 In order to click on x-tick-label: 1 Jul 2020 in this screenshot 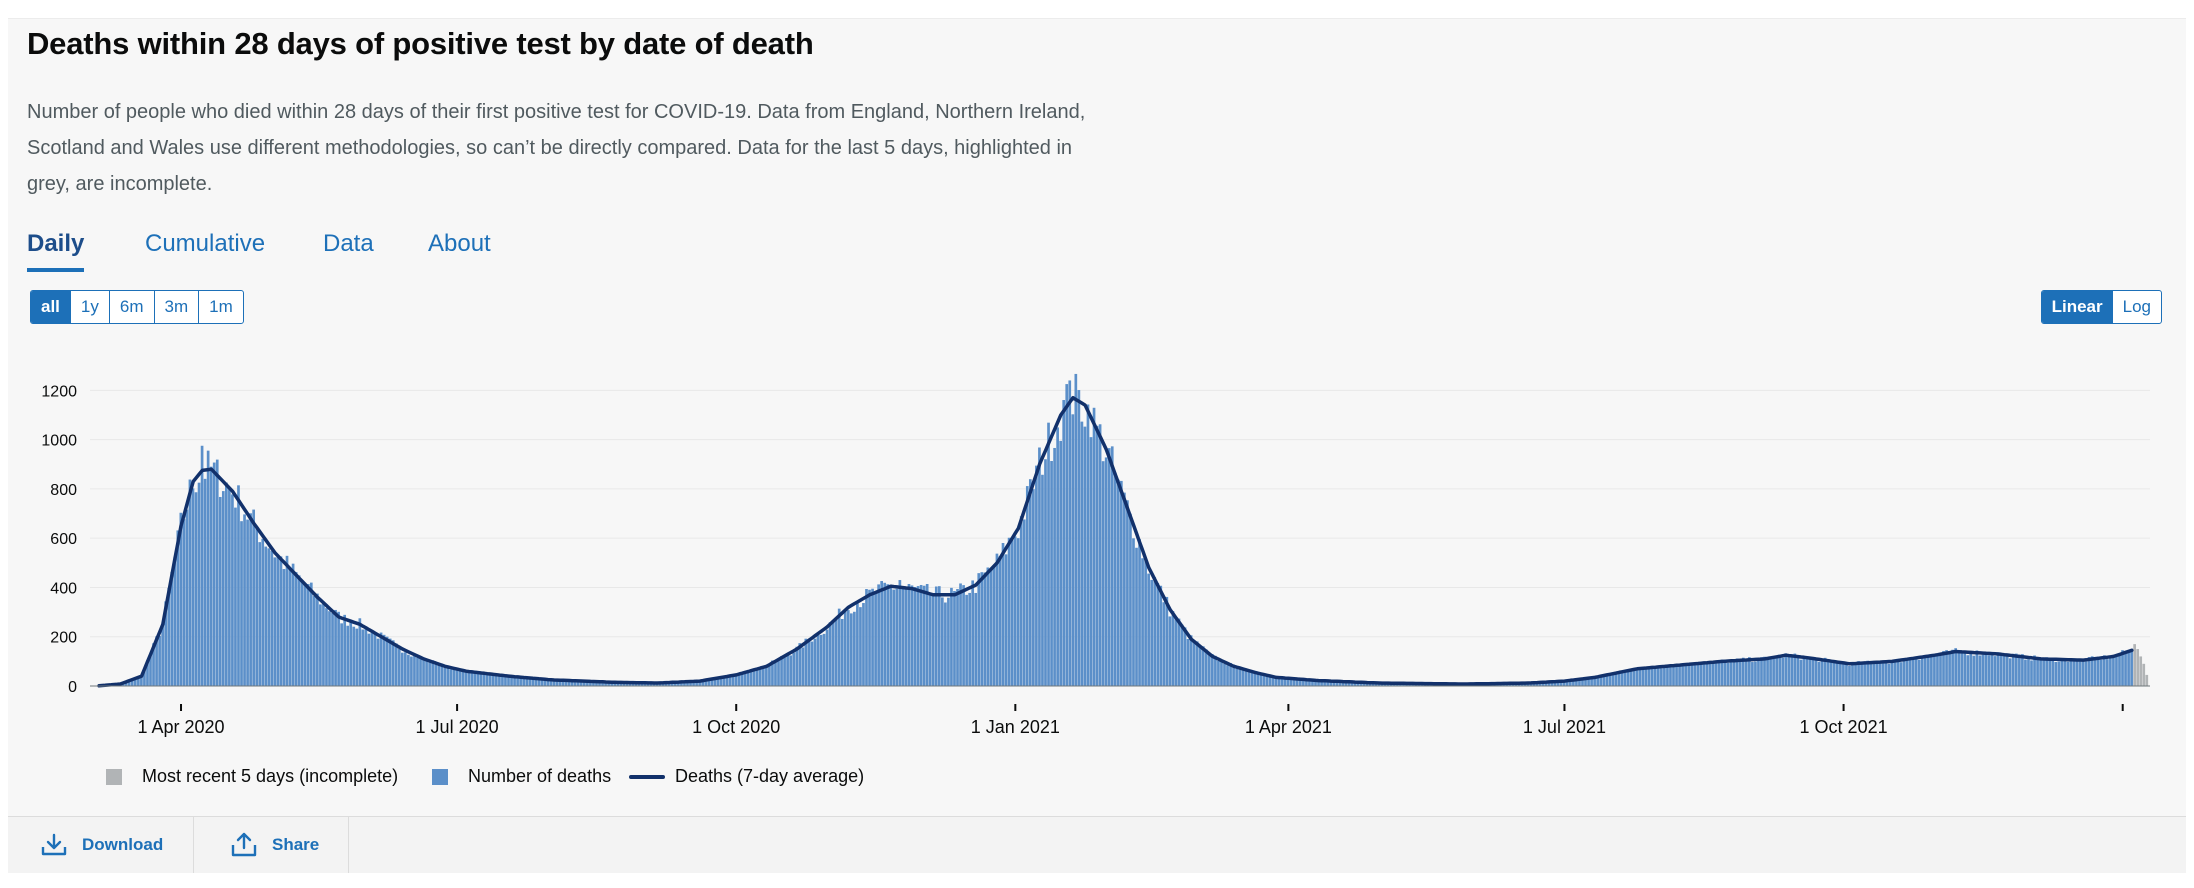, I will do `click(457, 727)`.